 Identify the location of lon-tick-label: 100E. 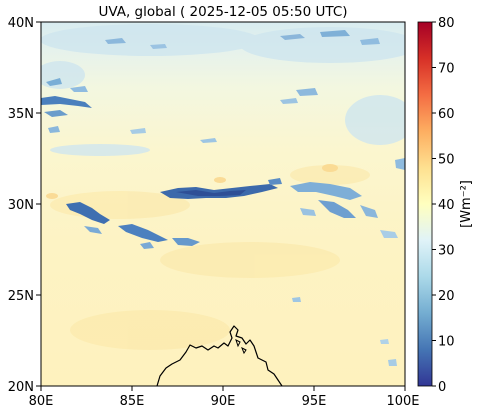
(402, 401).